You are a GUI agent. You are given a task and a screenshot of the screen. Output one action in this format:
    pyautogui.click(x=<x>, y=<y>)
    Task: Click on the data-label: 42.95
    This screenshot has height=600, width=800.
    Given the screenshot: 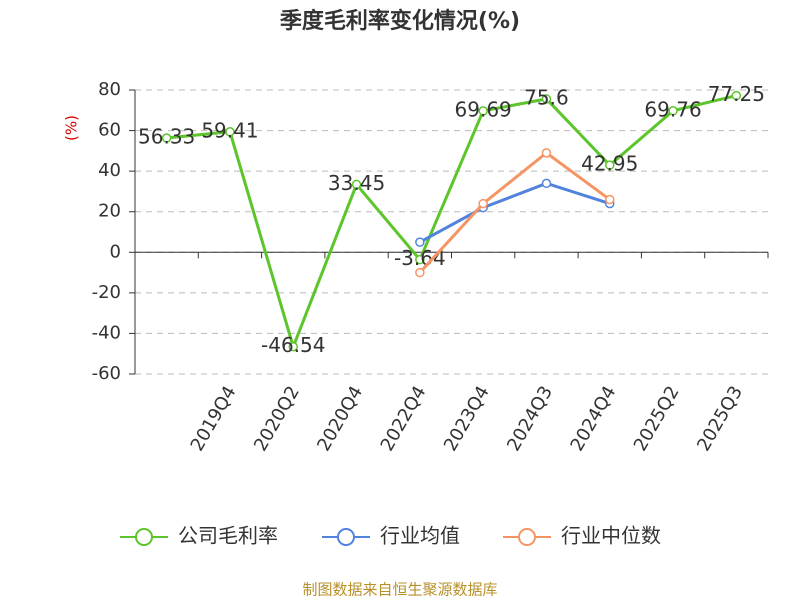 What is the action you would take?
    pyautogui.click(x=609, y=164)
    